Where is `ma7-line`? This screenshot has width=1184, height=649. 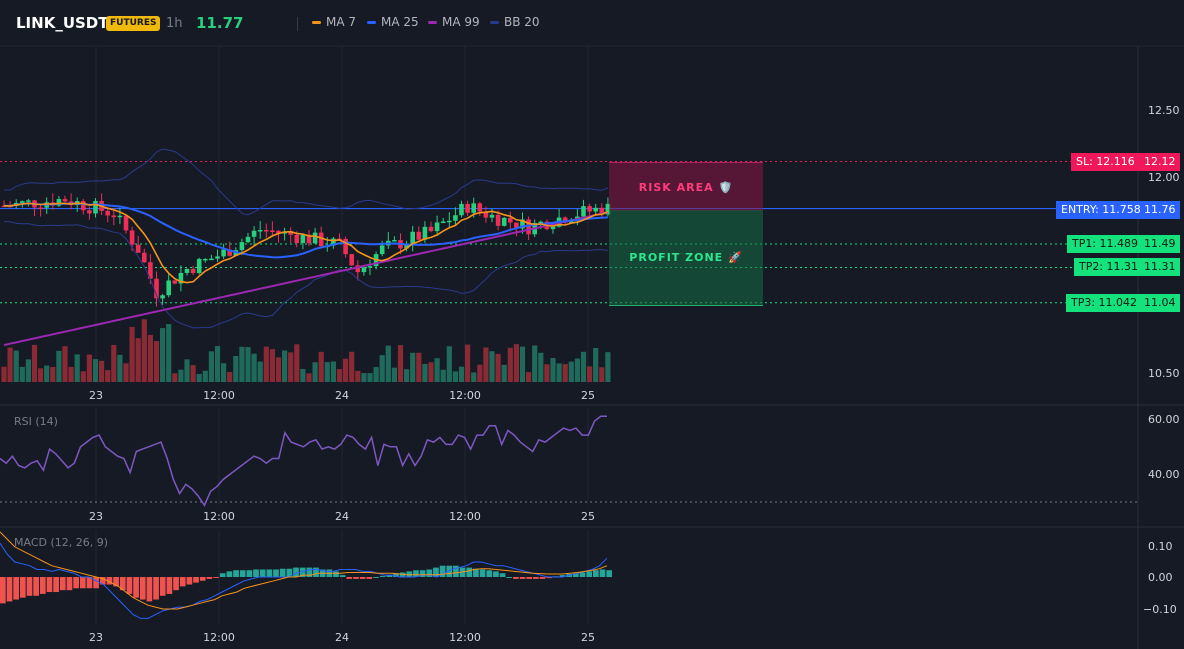 ma7-line is located at coordinates (306, 243).